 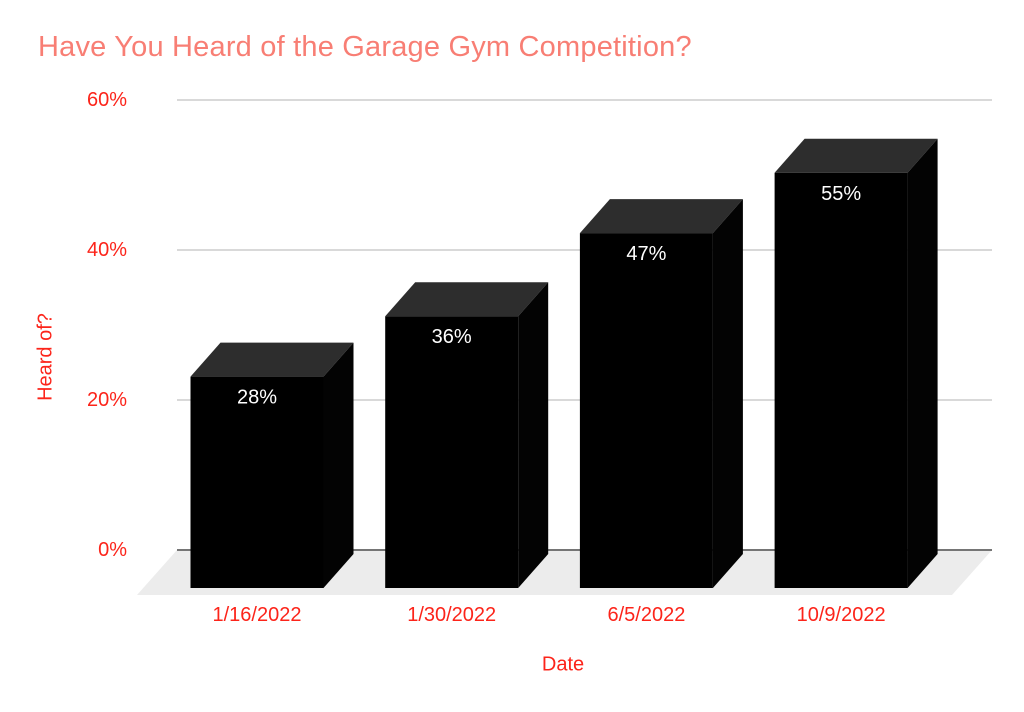 I want to click on bar-value-label: 47%, so click(x=646, y=254).